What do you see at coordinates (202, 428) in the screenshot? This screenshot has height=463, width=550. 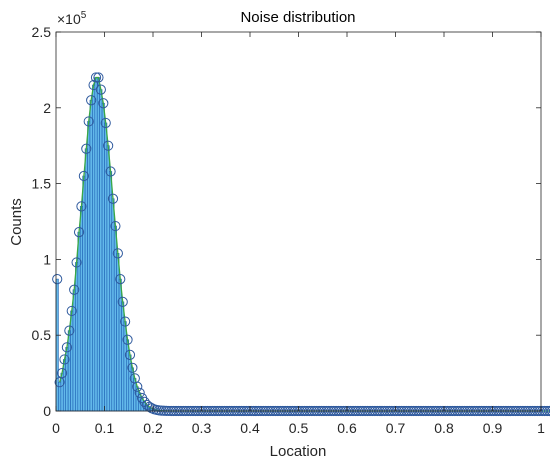 I see `x-tick-label: 0.3` at bounding box center [202, 428].